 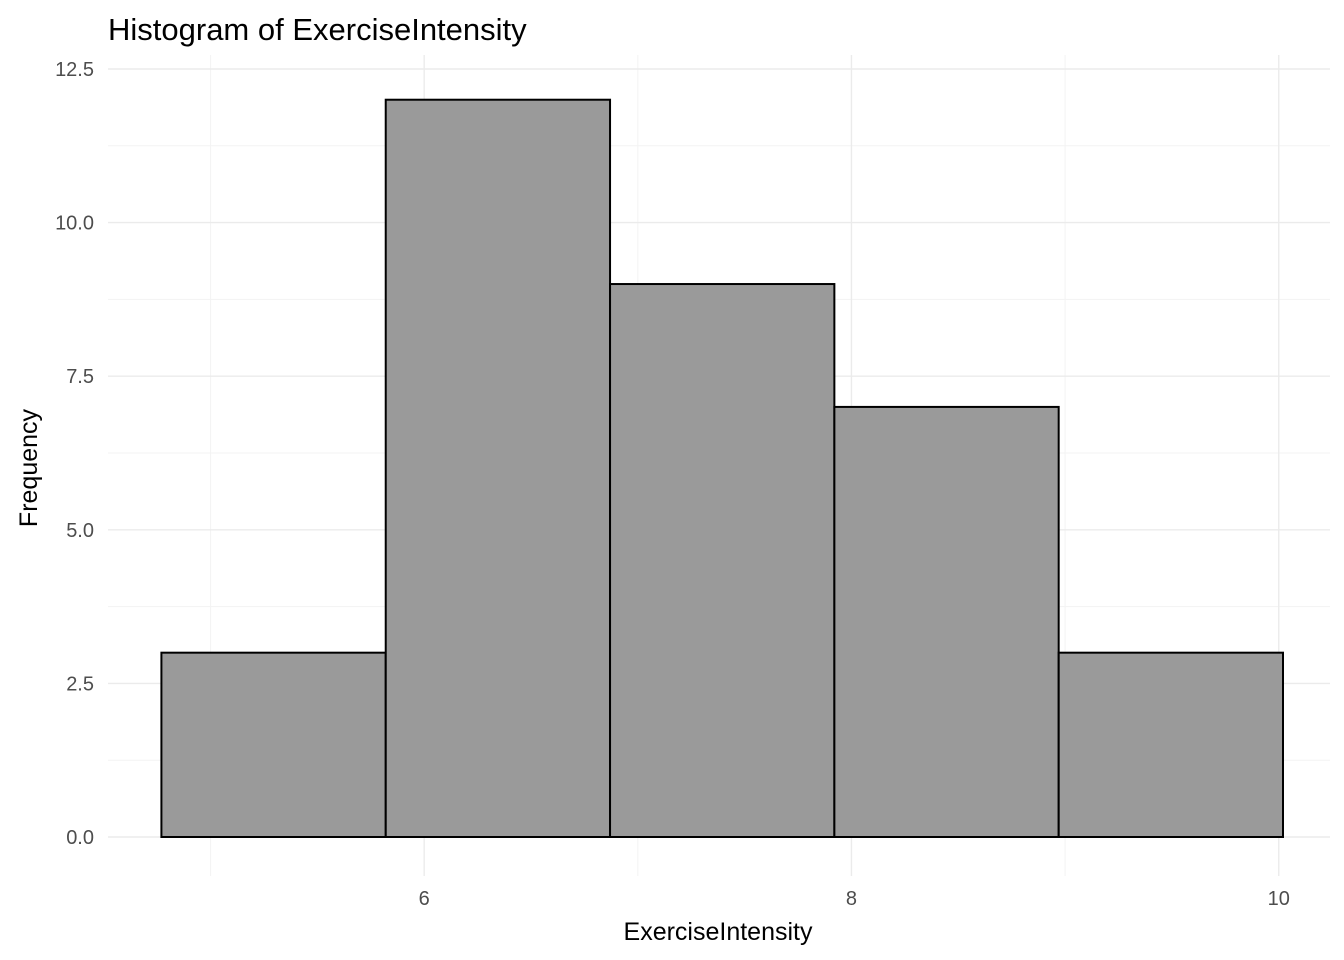 I want to click on x-axis-tick-labels: 6 8 10, so click(x=854, y=899).